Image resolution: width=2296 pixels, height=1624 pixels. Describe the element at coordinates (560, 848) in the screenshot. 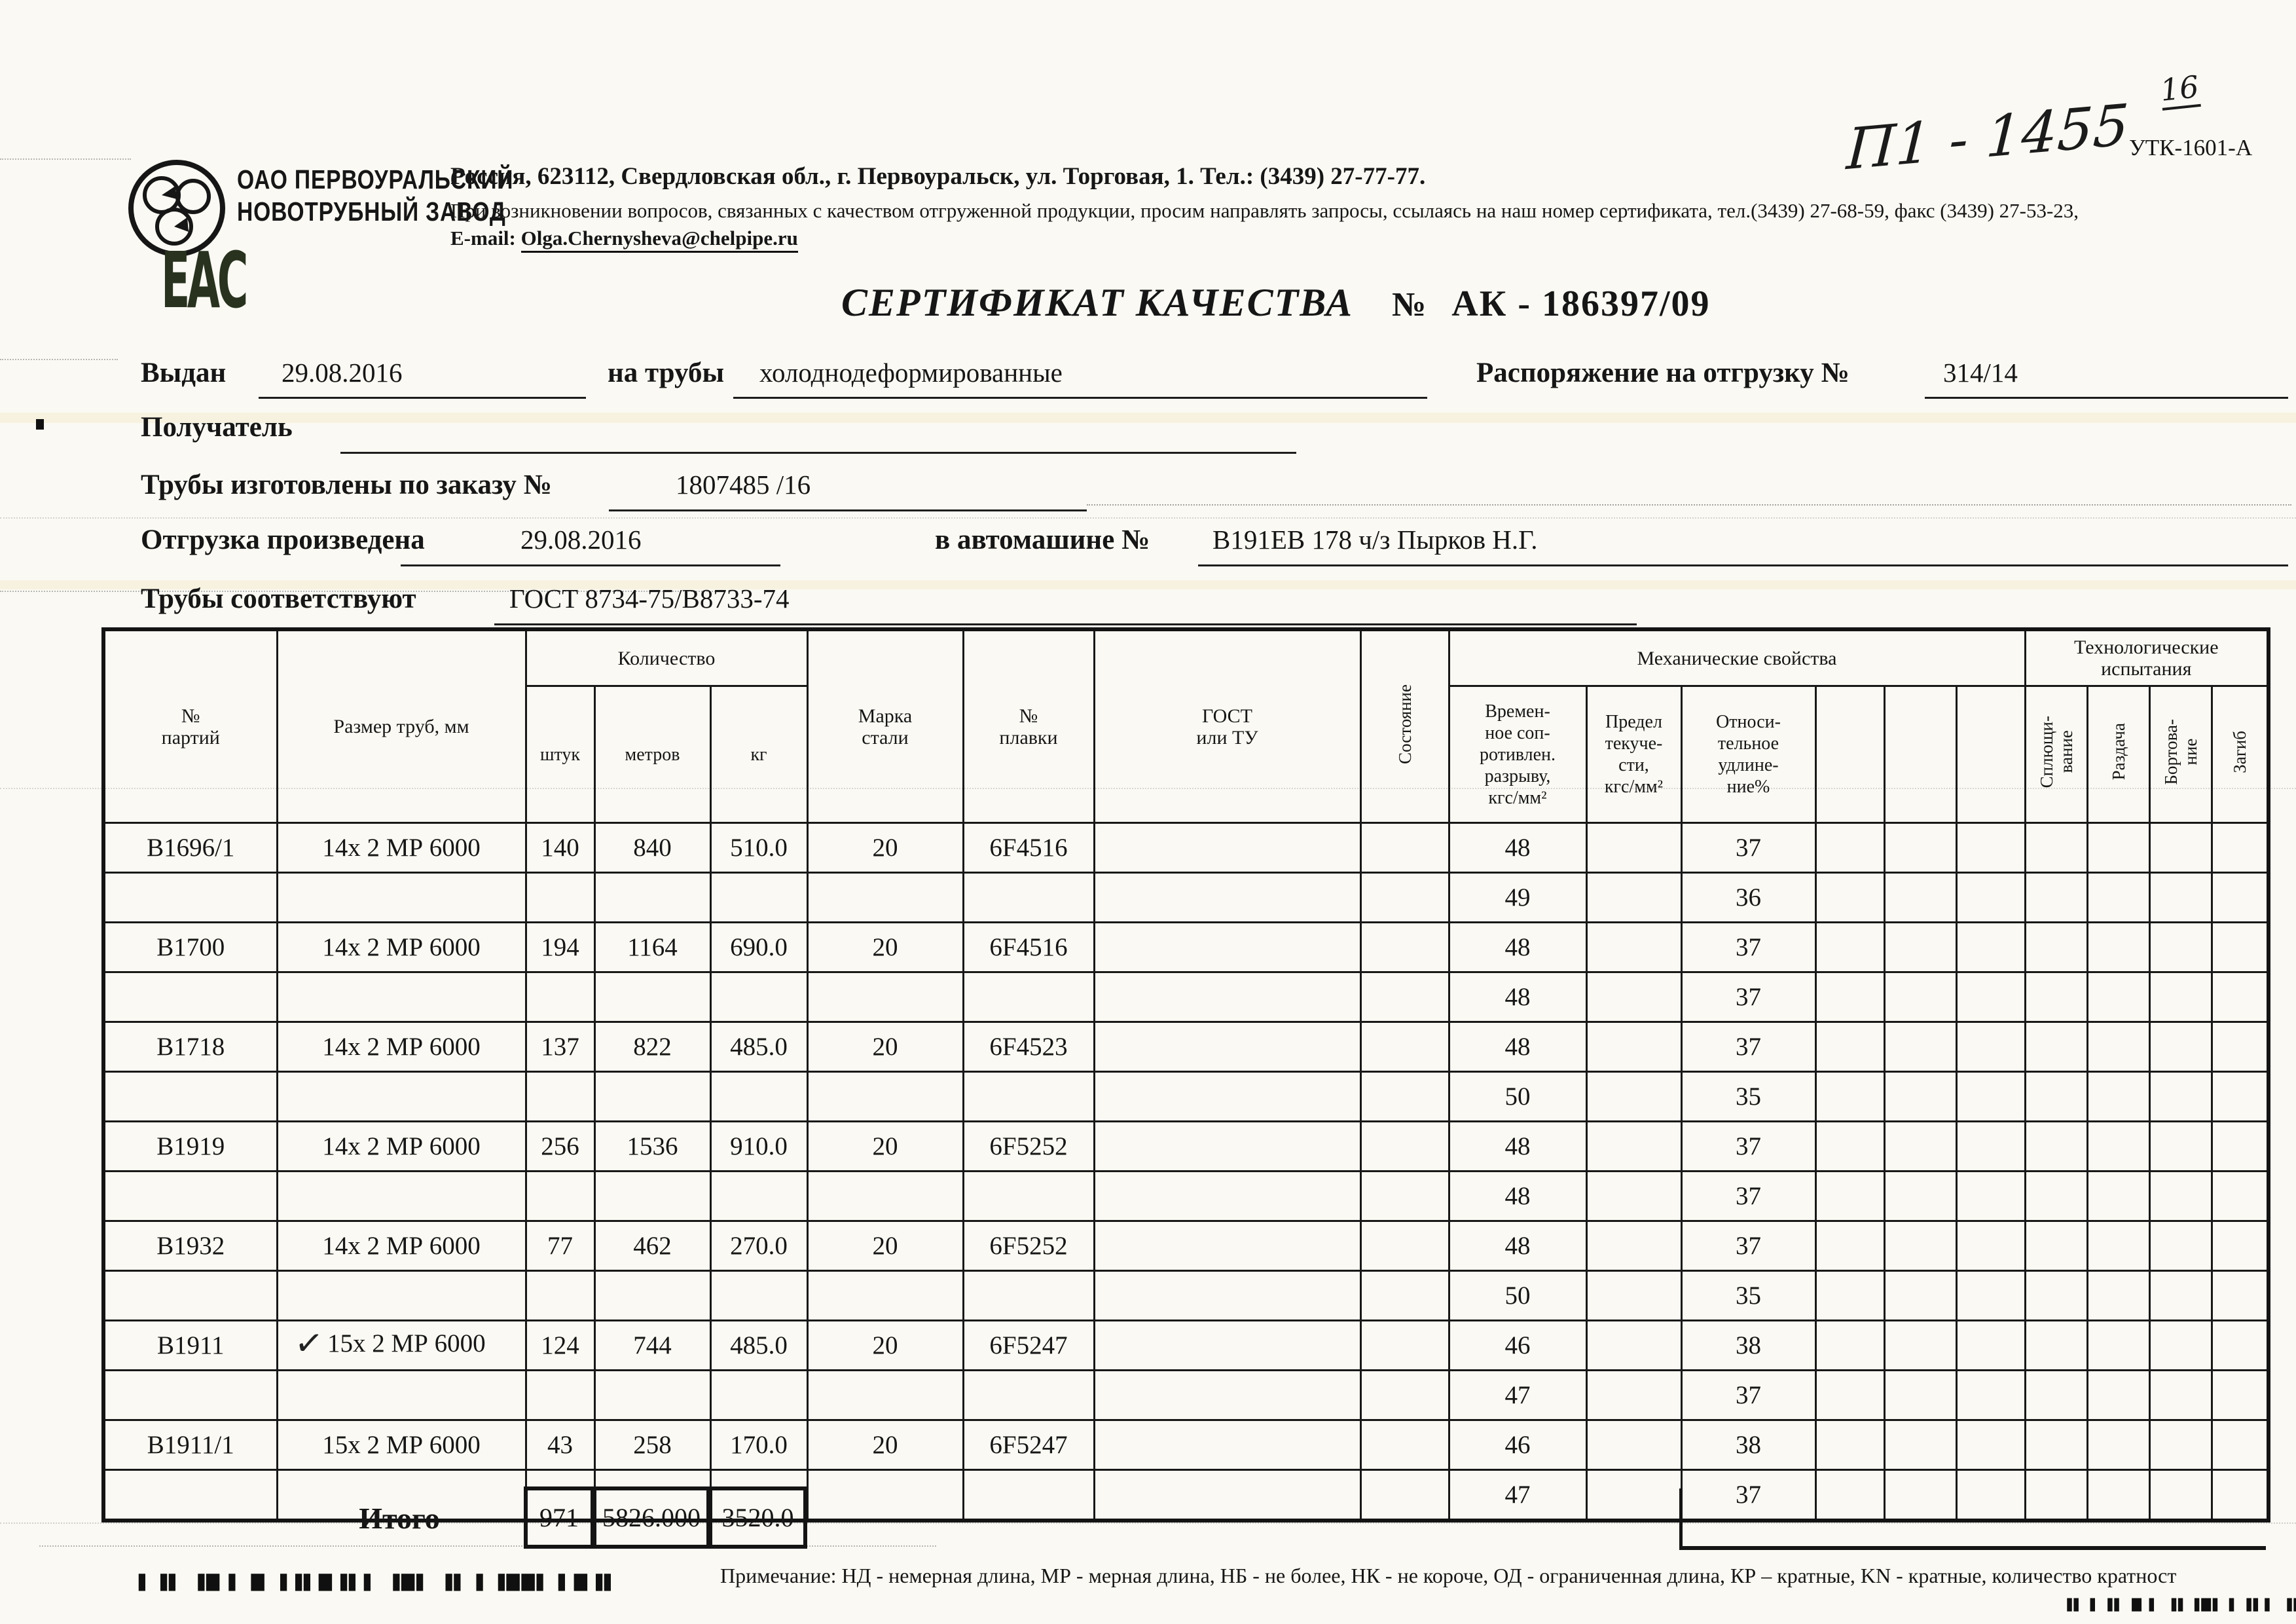

I see `cell-pcs: 140` at that location.